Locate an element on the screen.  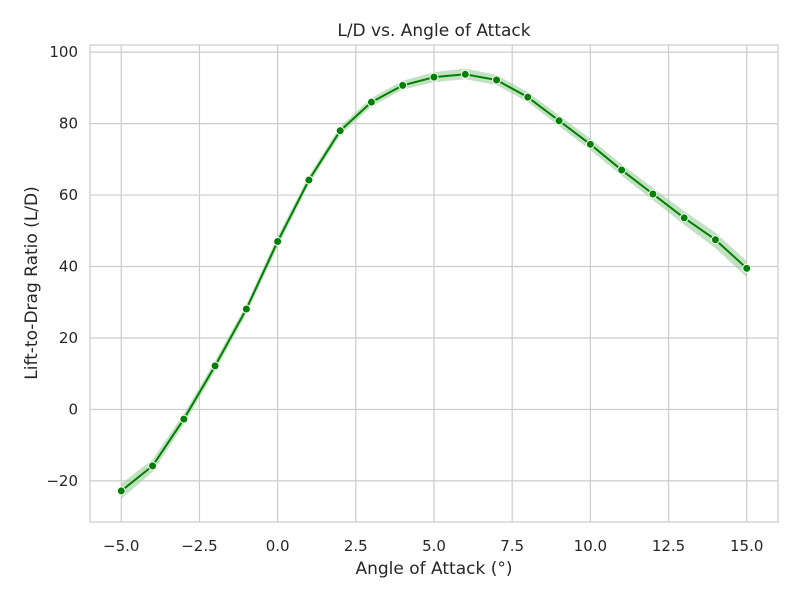
y-tick-label: −20 is located at coordinates (62, 481).